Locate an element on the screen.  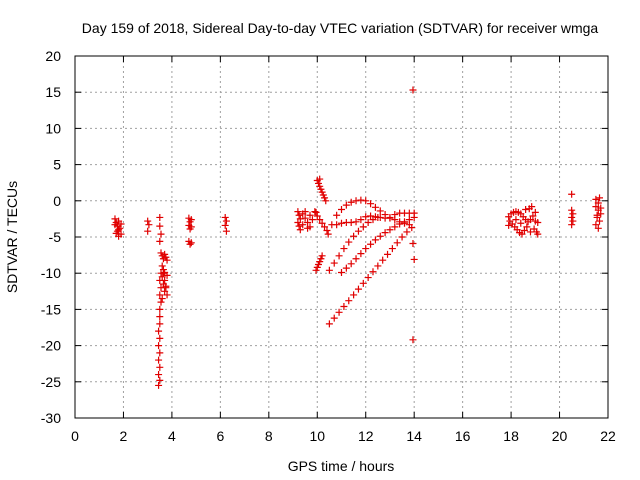
x-tick-label: 6 is located at coordinates (220, 436).